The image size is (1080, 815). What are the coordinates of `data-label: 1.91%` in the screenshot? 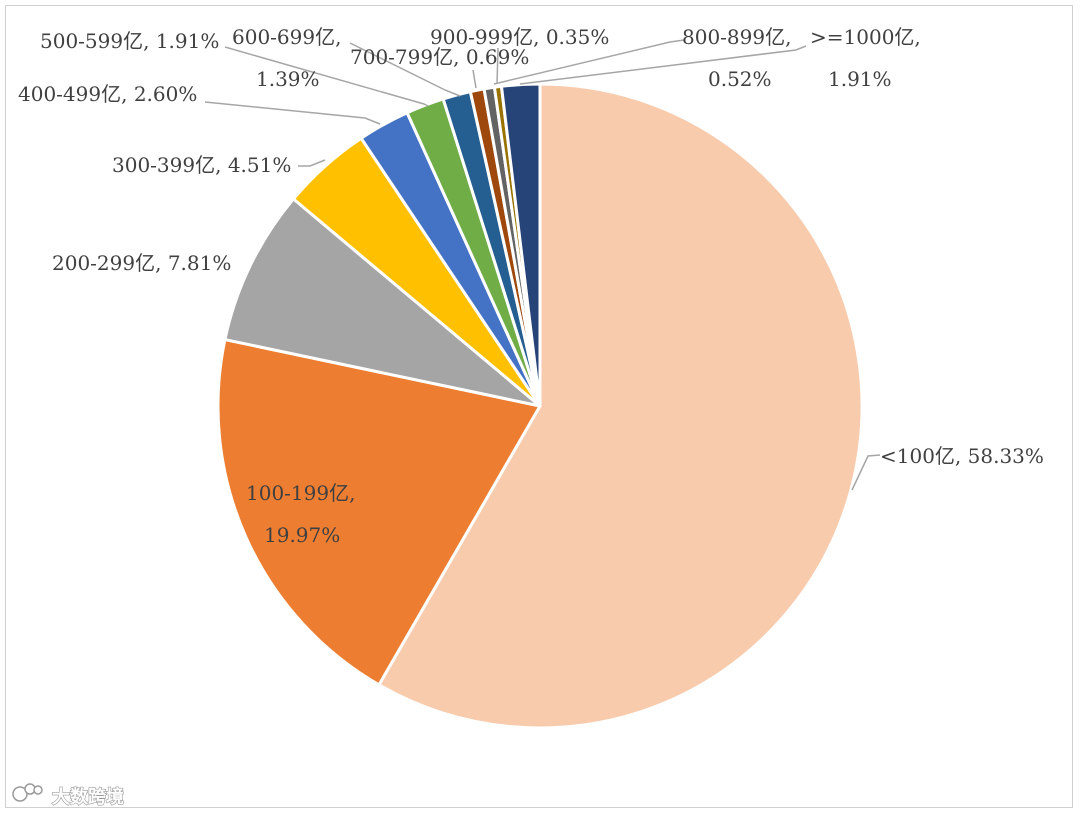 It's located at (860, 79).